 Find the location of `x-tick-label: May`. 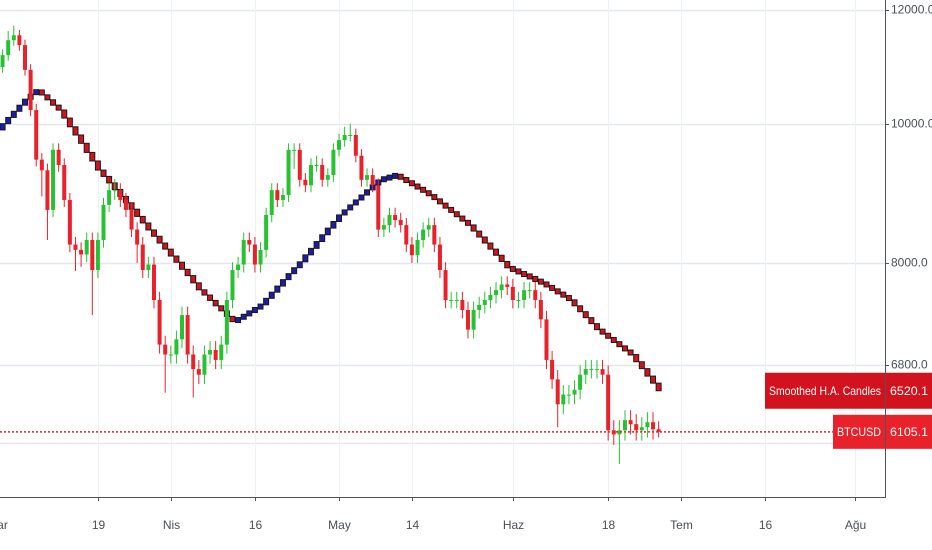

x-tick-label: May is located at coordinates (339, 525).